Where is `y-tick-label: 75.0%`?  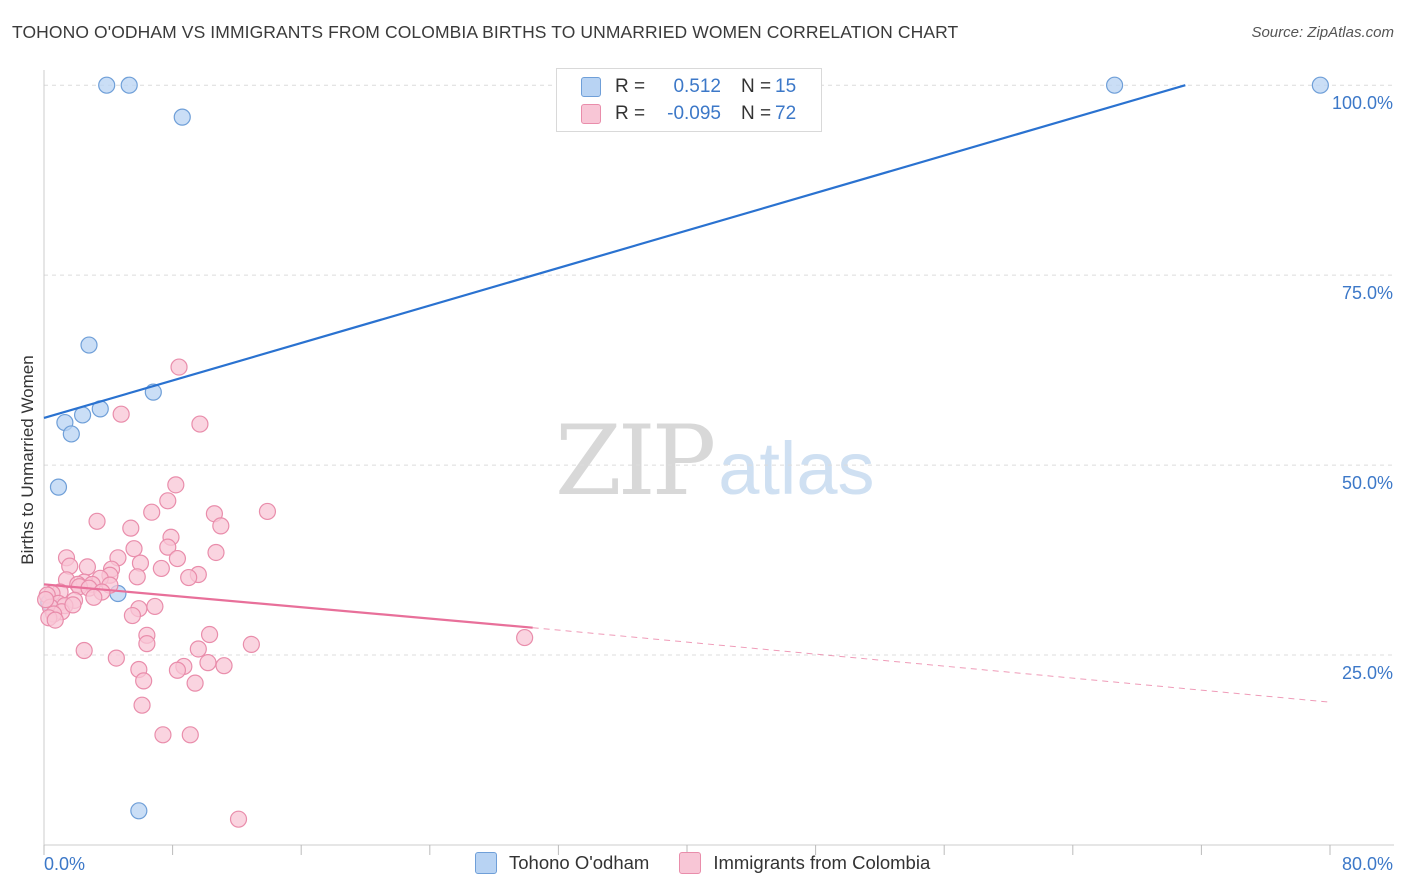
y-tick-label: 75.0% is located at coordinates (1367, 293).